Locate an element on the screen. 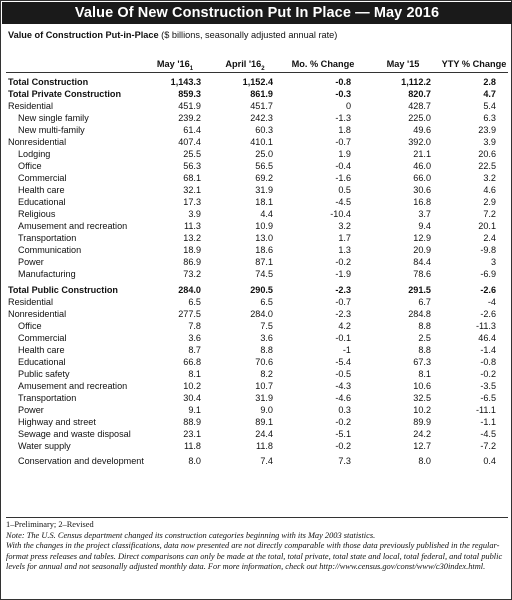 This screenshot has width=512, height=600. row-value: -0.8 is located at coordinates (488, 362).